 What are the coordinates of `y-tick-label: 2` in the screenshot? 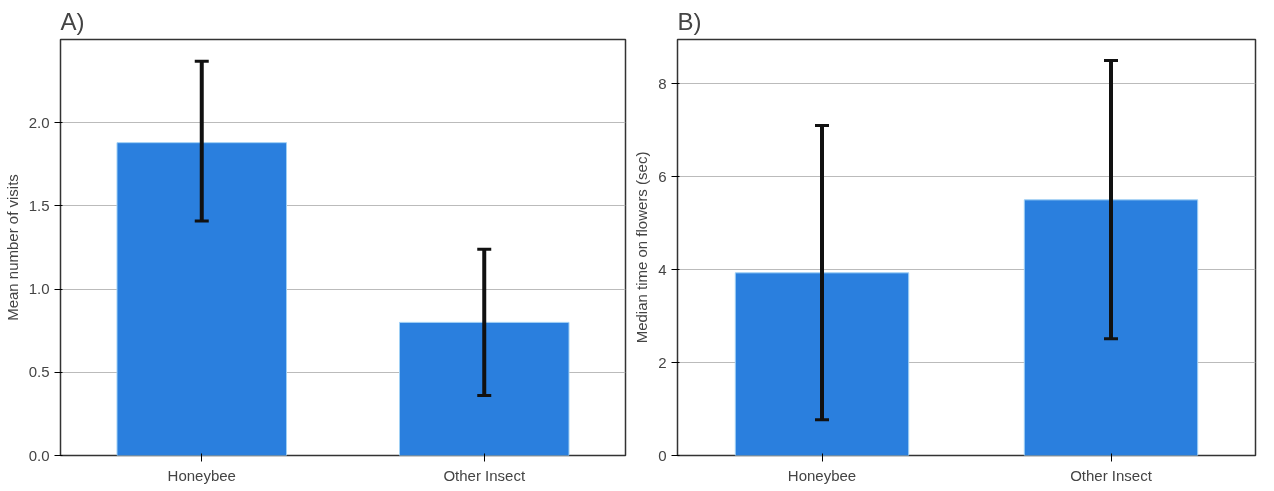 It's located at (662, 362).